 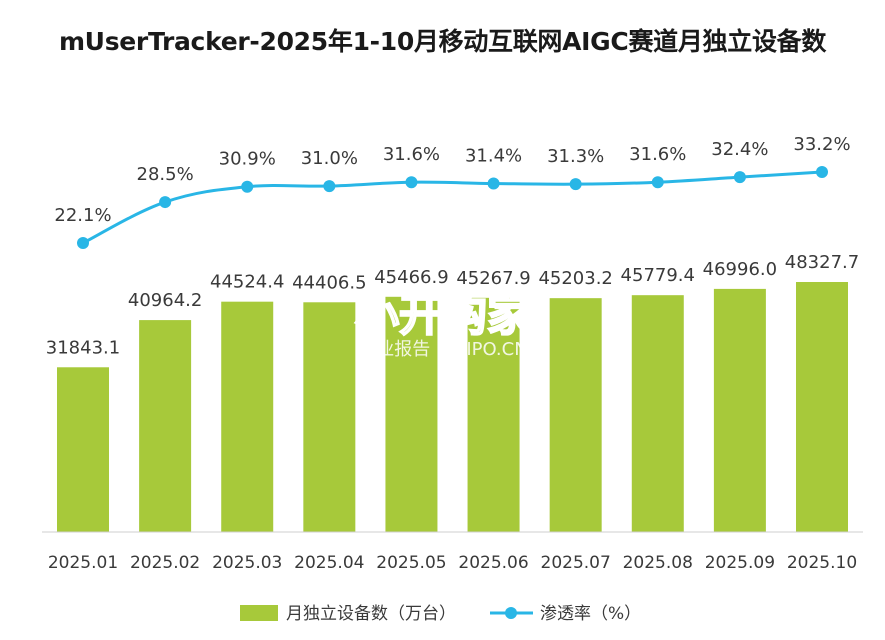 I want to click on line-value-label: 33.2%, so click(x=821, y=144).